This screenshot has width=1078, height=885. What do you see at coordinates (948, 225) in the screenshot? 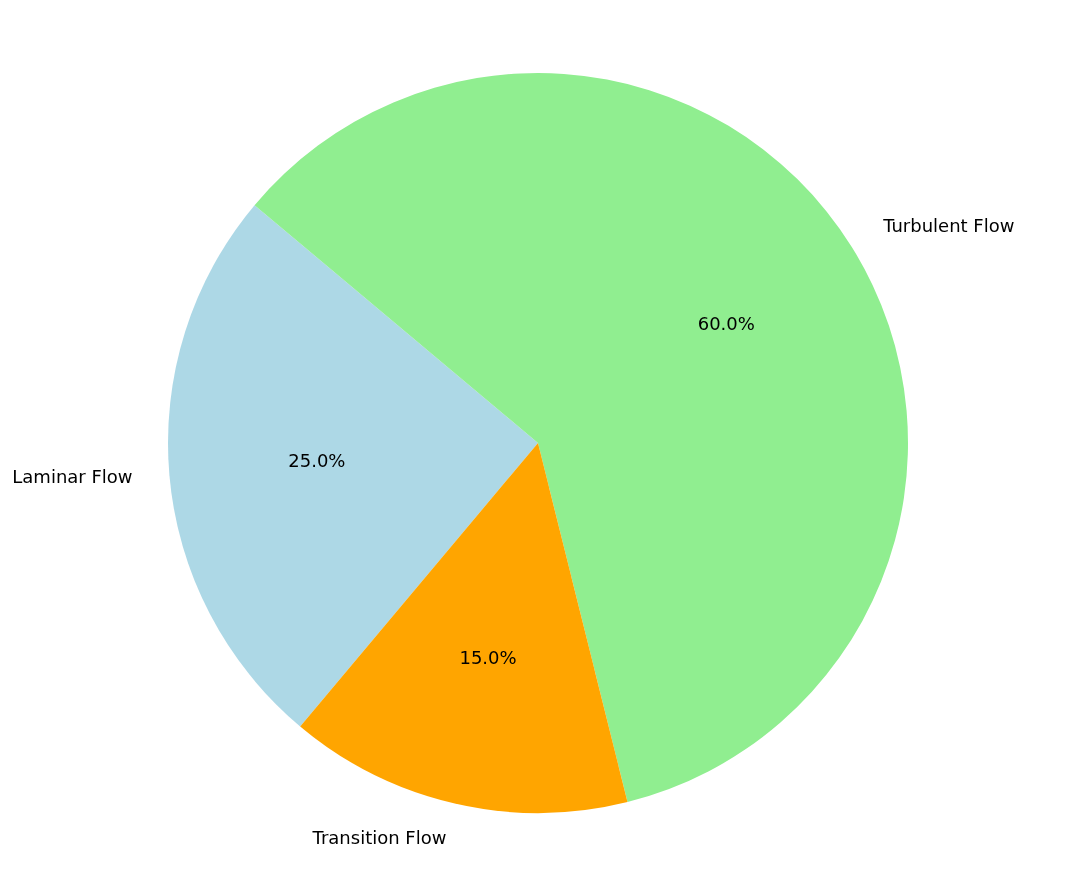
I see `slice-label: Turbulent Flow` at bounding box center [948, 225].